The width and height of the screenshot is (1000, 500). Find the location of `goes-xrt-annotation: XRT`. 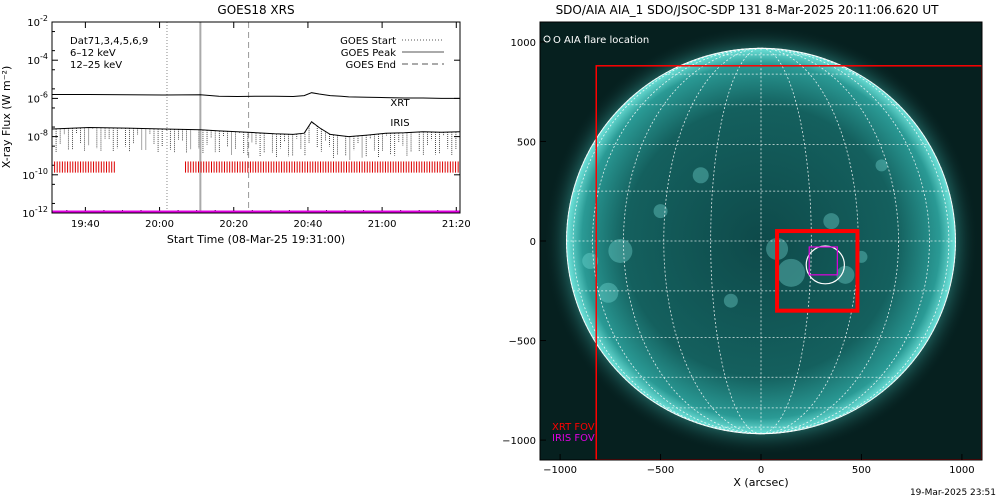

goes-xrt-annotation: XRT is located at coordinates (400, 103).